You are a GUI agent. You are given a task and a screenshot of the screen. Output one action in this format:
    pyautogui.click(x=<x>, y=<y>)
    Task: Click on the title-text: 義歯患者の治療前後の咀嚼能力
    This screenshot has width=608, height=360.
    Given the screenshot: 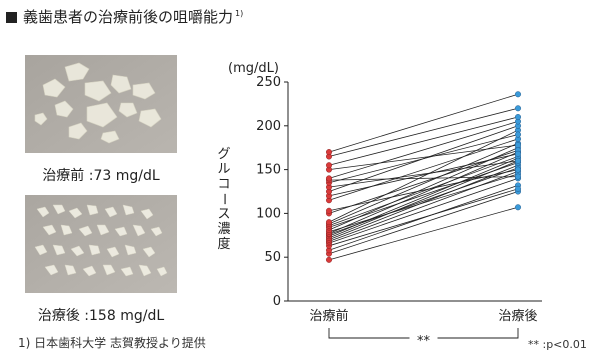 What is the action you would take?
    pyautogui.click(x=128, y=17)
    